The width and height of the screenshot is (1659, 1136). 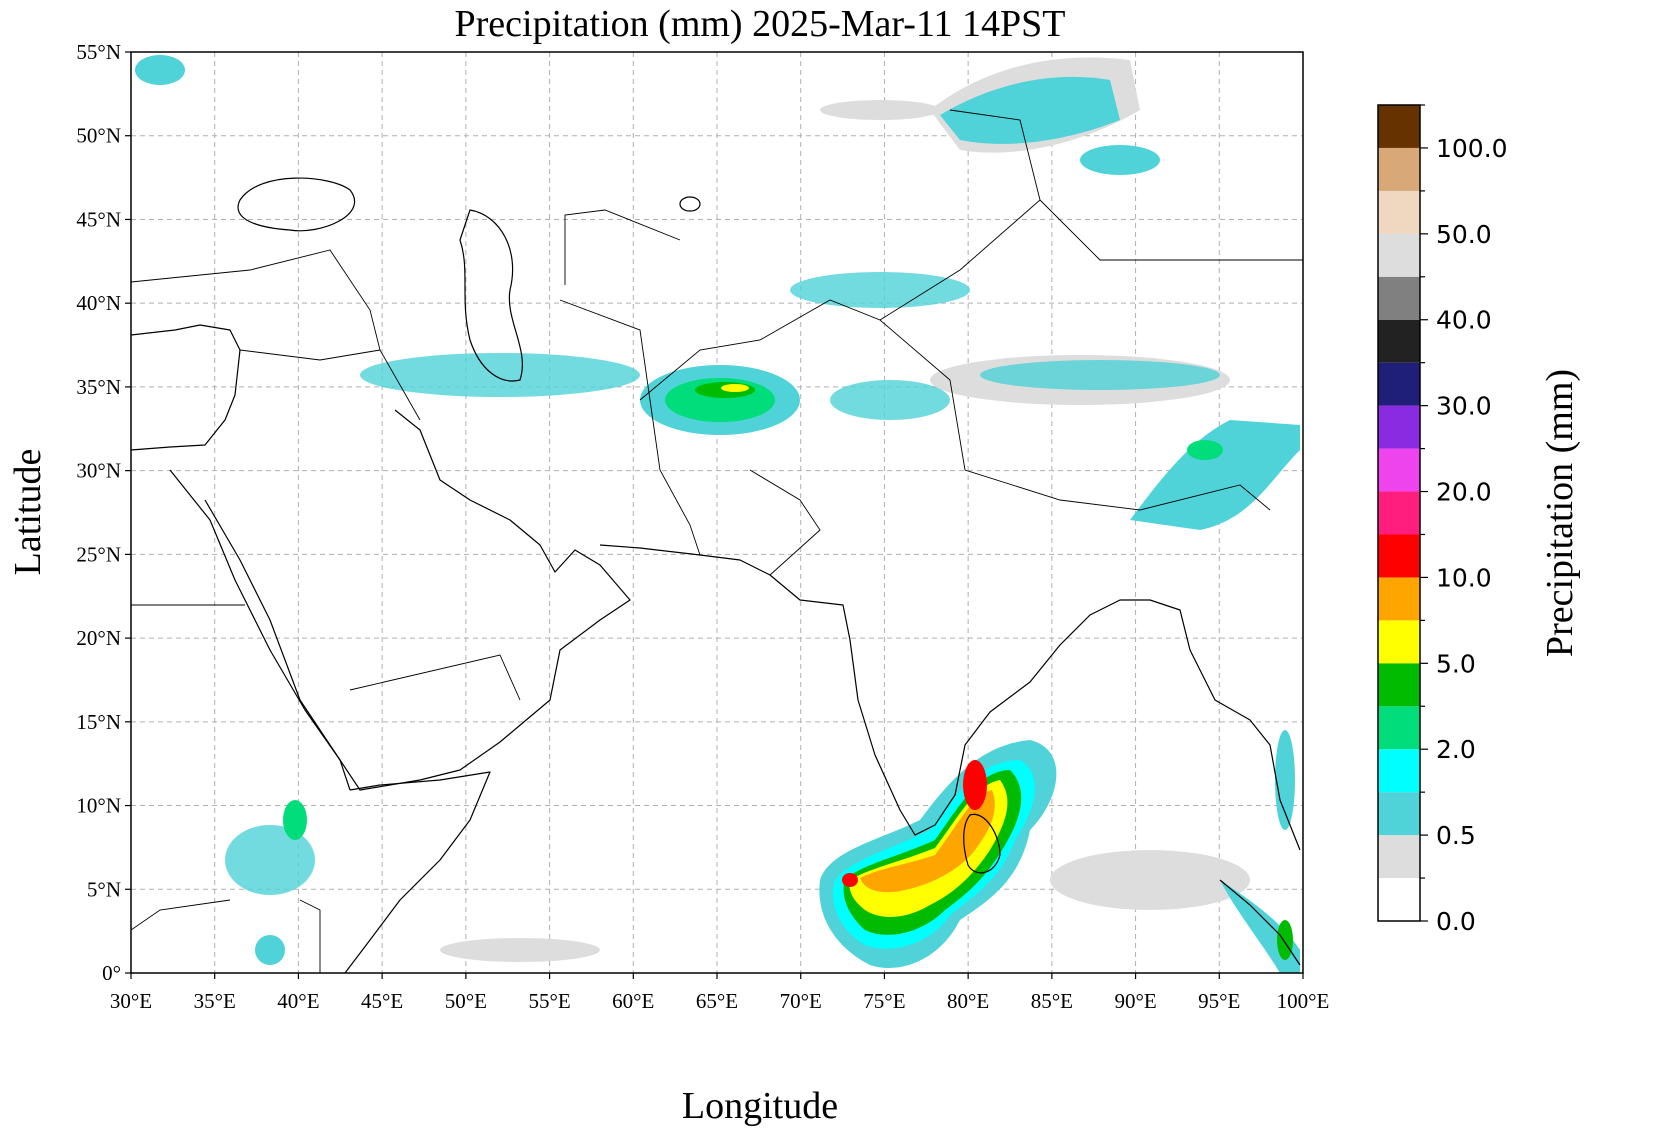 I want to click on x-tick-label: 75°E, so click(x=884, y=1001).